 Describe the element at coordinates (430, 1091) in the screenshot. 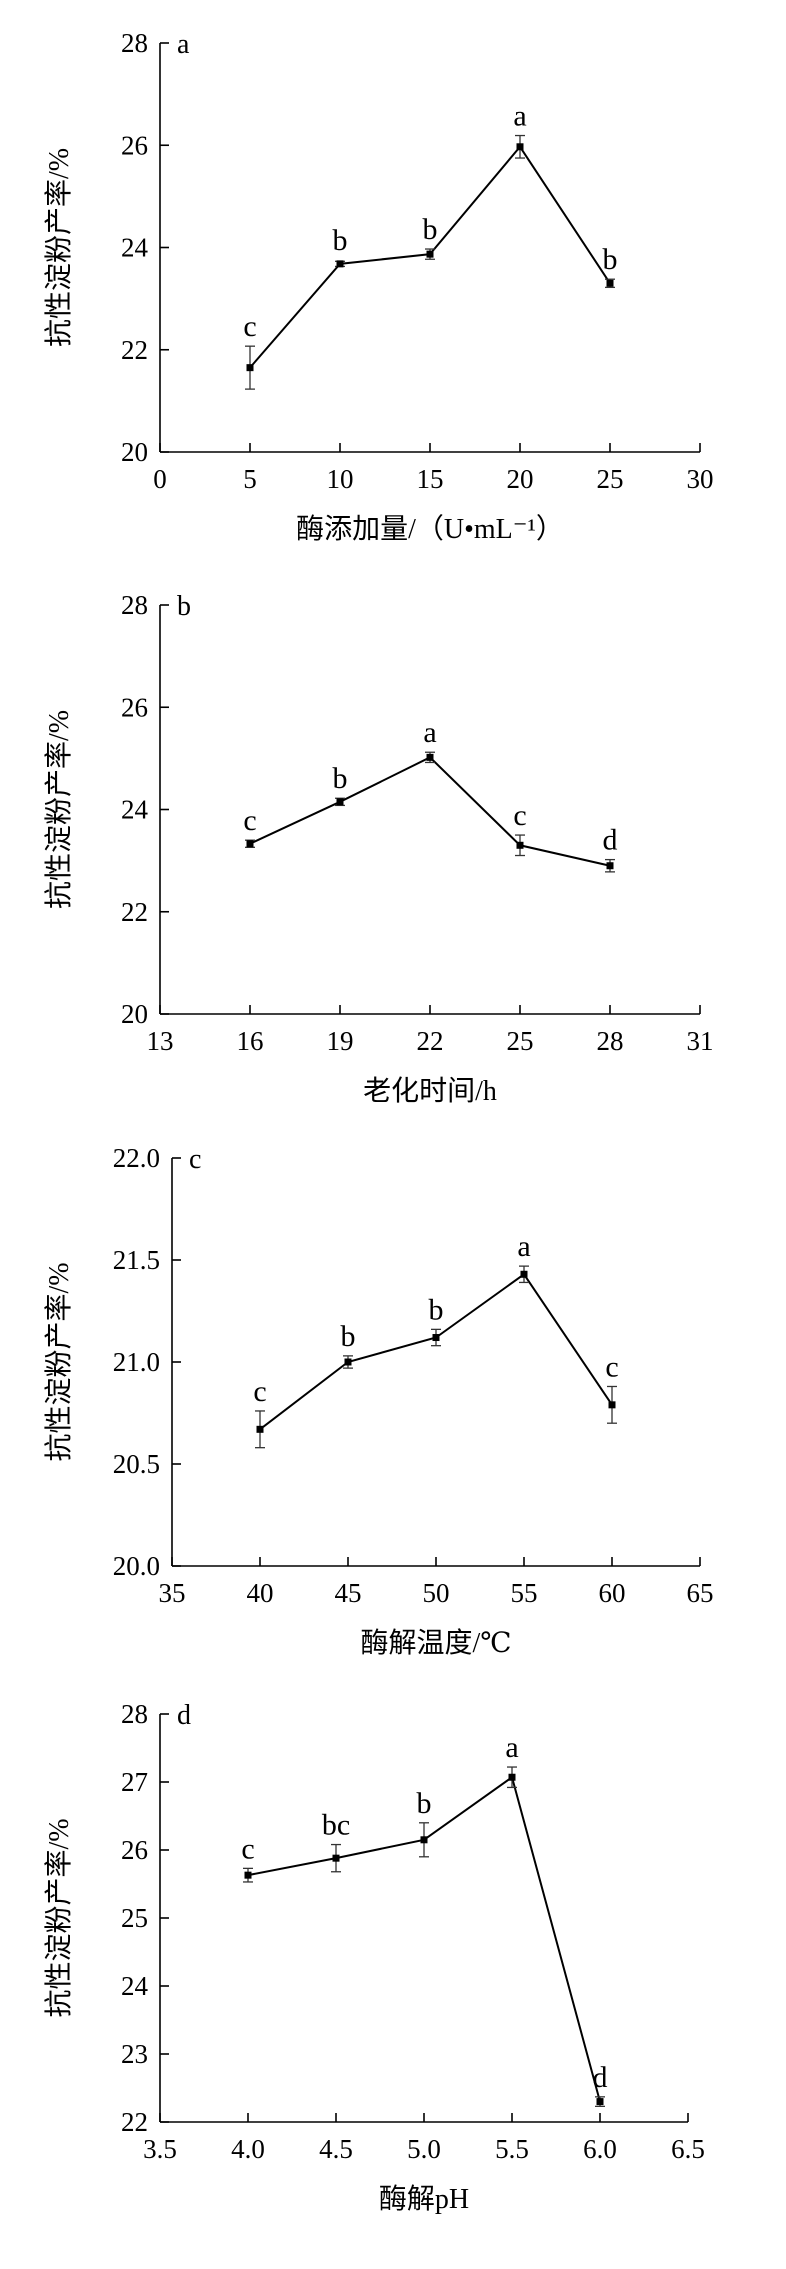

I see `x-axis-title: 老化时间/h` at that location.